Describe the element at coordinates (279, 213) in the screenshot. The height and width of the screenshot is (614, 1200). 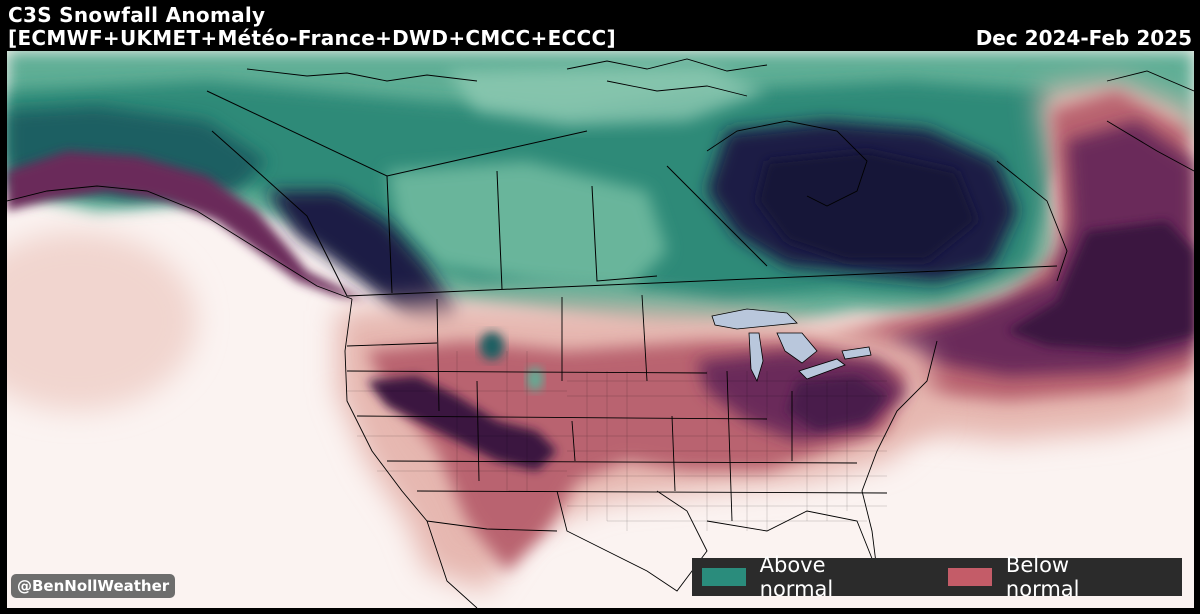
I see `border-bc-ab` at that location.